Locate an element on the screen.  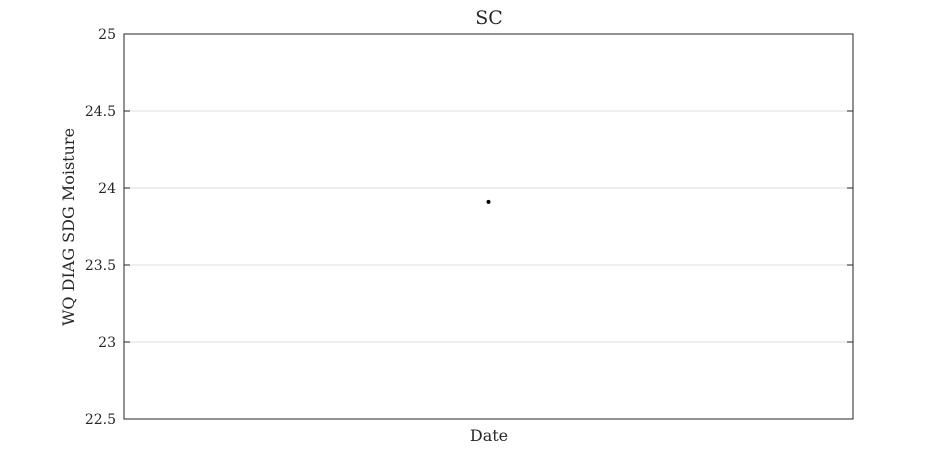
y-tick-label: 23 is located at coordinates (107, 343).